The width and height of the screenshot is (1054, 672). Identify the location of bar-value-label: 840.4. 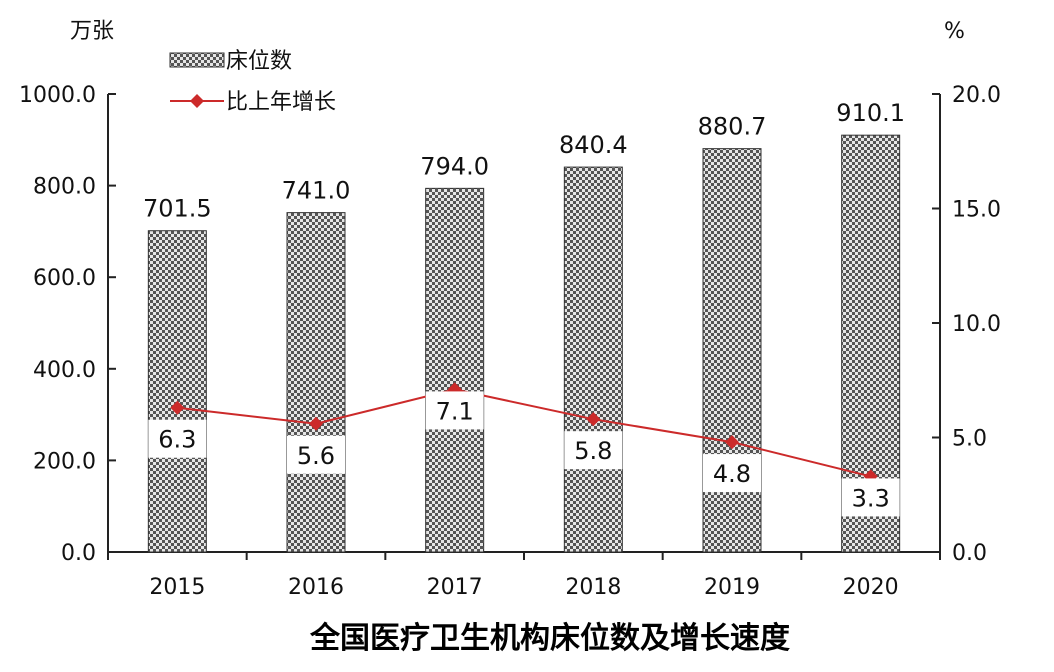
(593, 145).